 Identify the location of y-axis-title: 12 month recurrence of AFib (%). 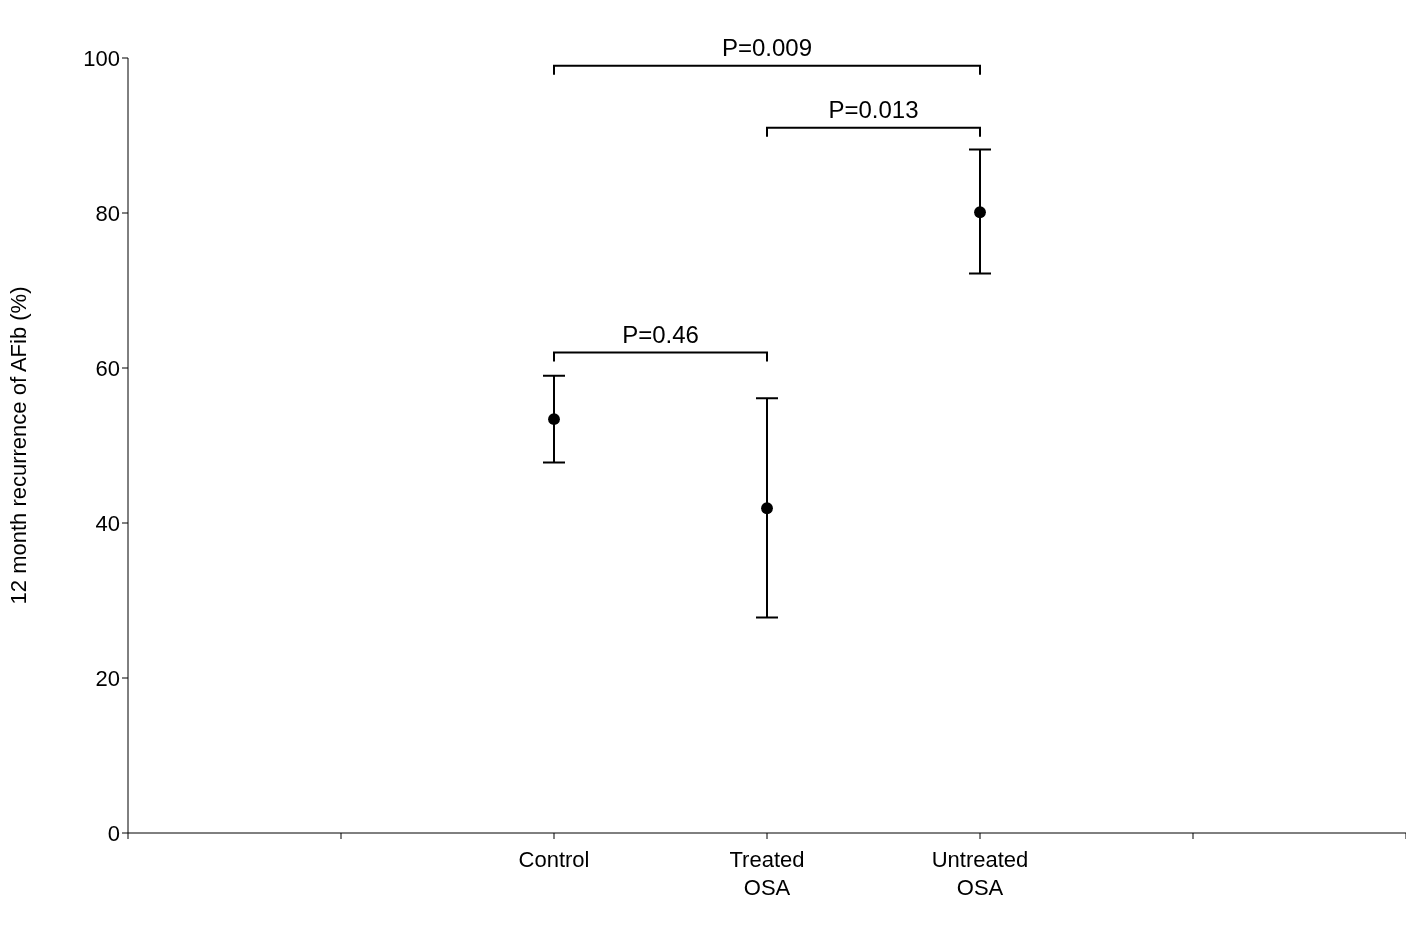
(18, 445).